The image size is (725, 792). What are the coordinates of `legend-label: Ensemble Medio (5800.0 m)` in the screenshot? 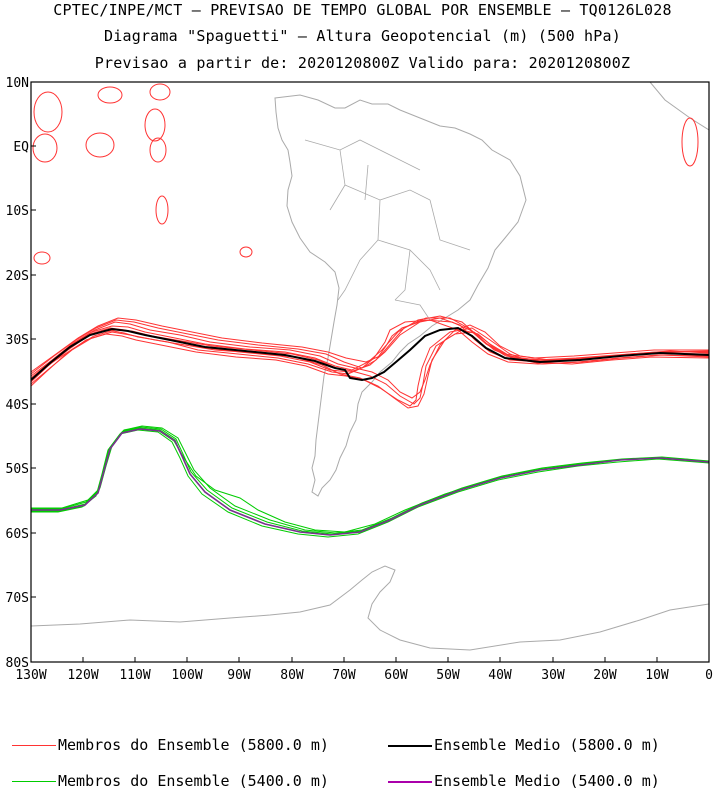 It's located at (547, 745).